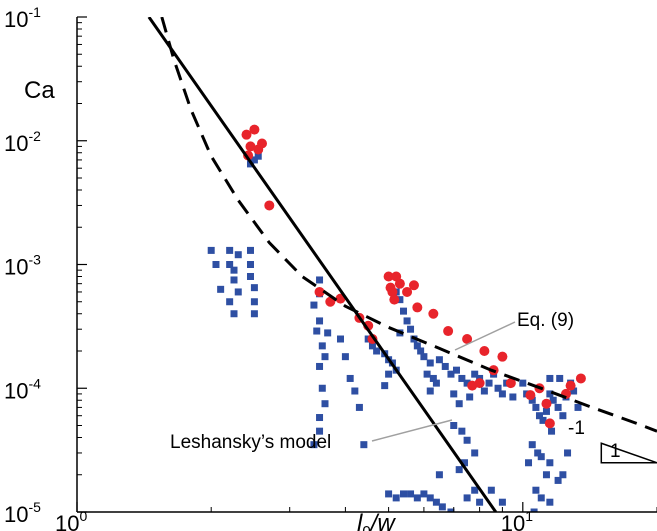 The width and height of the screenshot is (657, 531). I want to click on y-tick-label: 10⁻⁴, so click(22, 389).